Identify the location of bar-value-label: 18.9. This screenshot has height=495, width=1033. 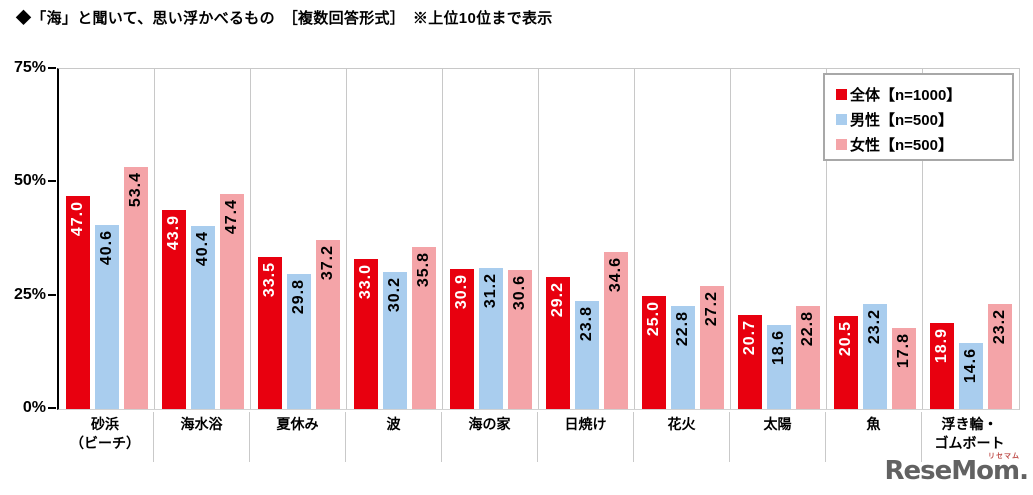
(941, 346).